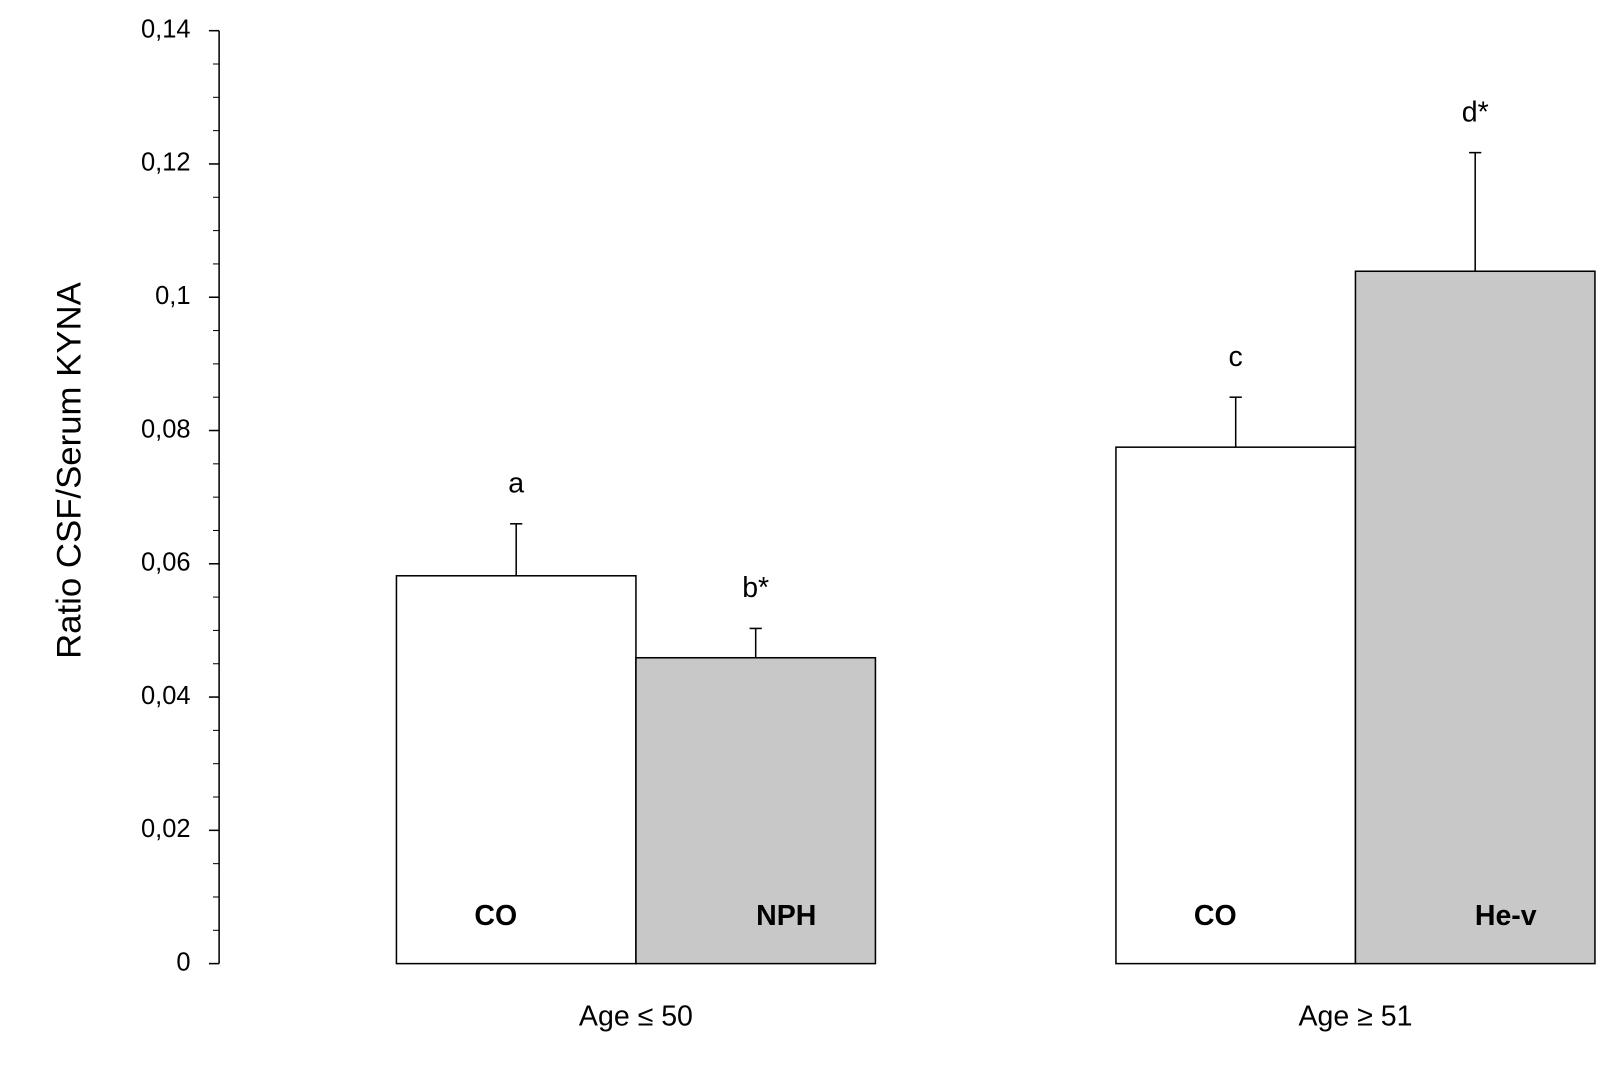  What do you see at coordinates (172, 296) in the screenshot?
I see `y-tick-label: 0,1` at bounding box center [172, 296].